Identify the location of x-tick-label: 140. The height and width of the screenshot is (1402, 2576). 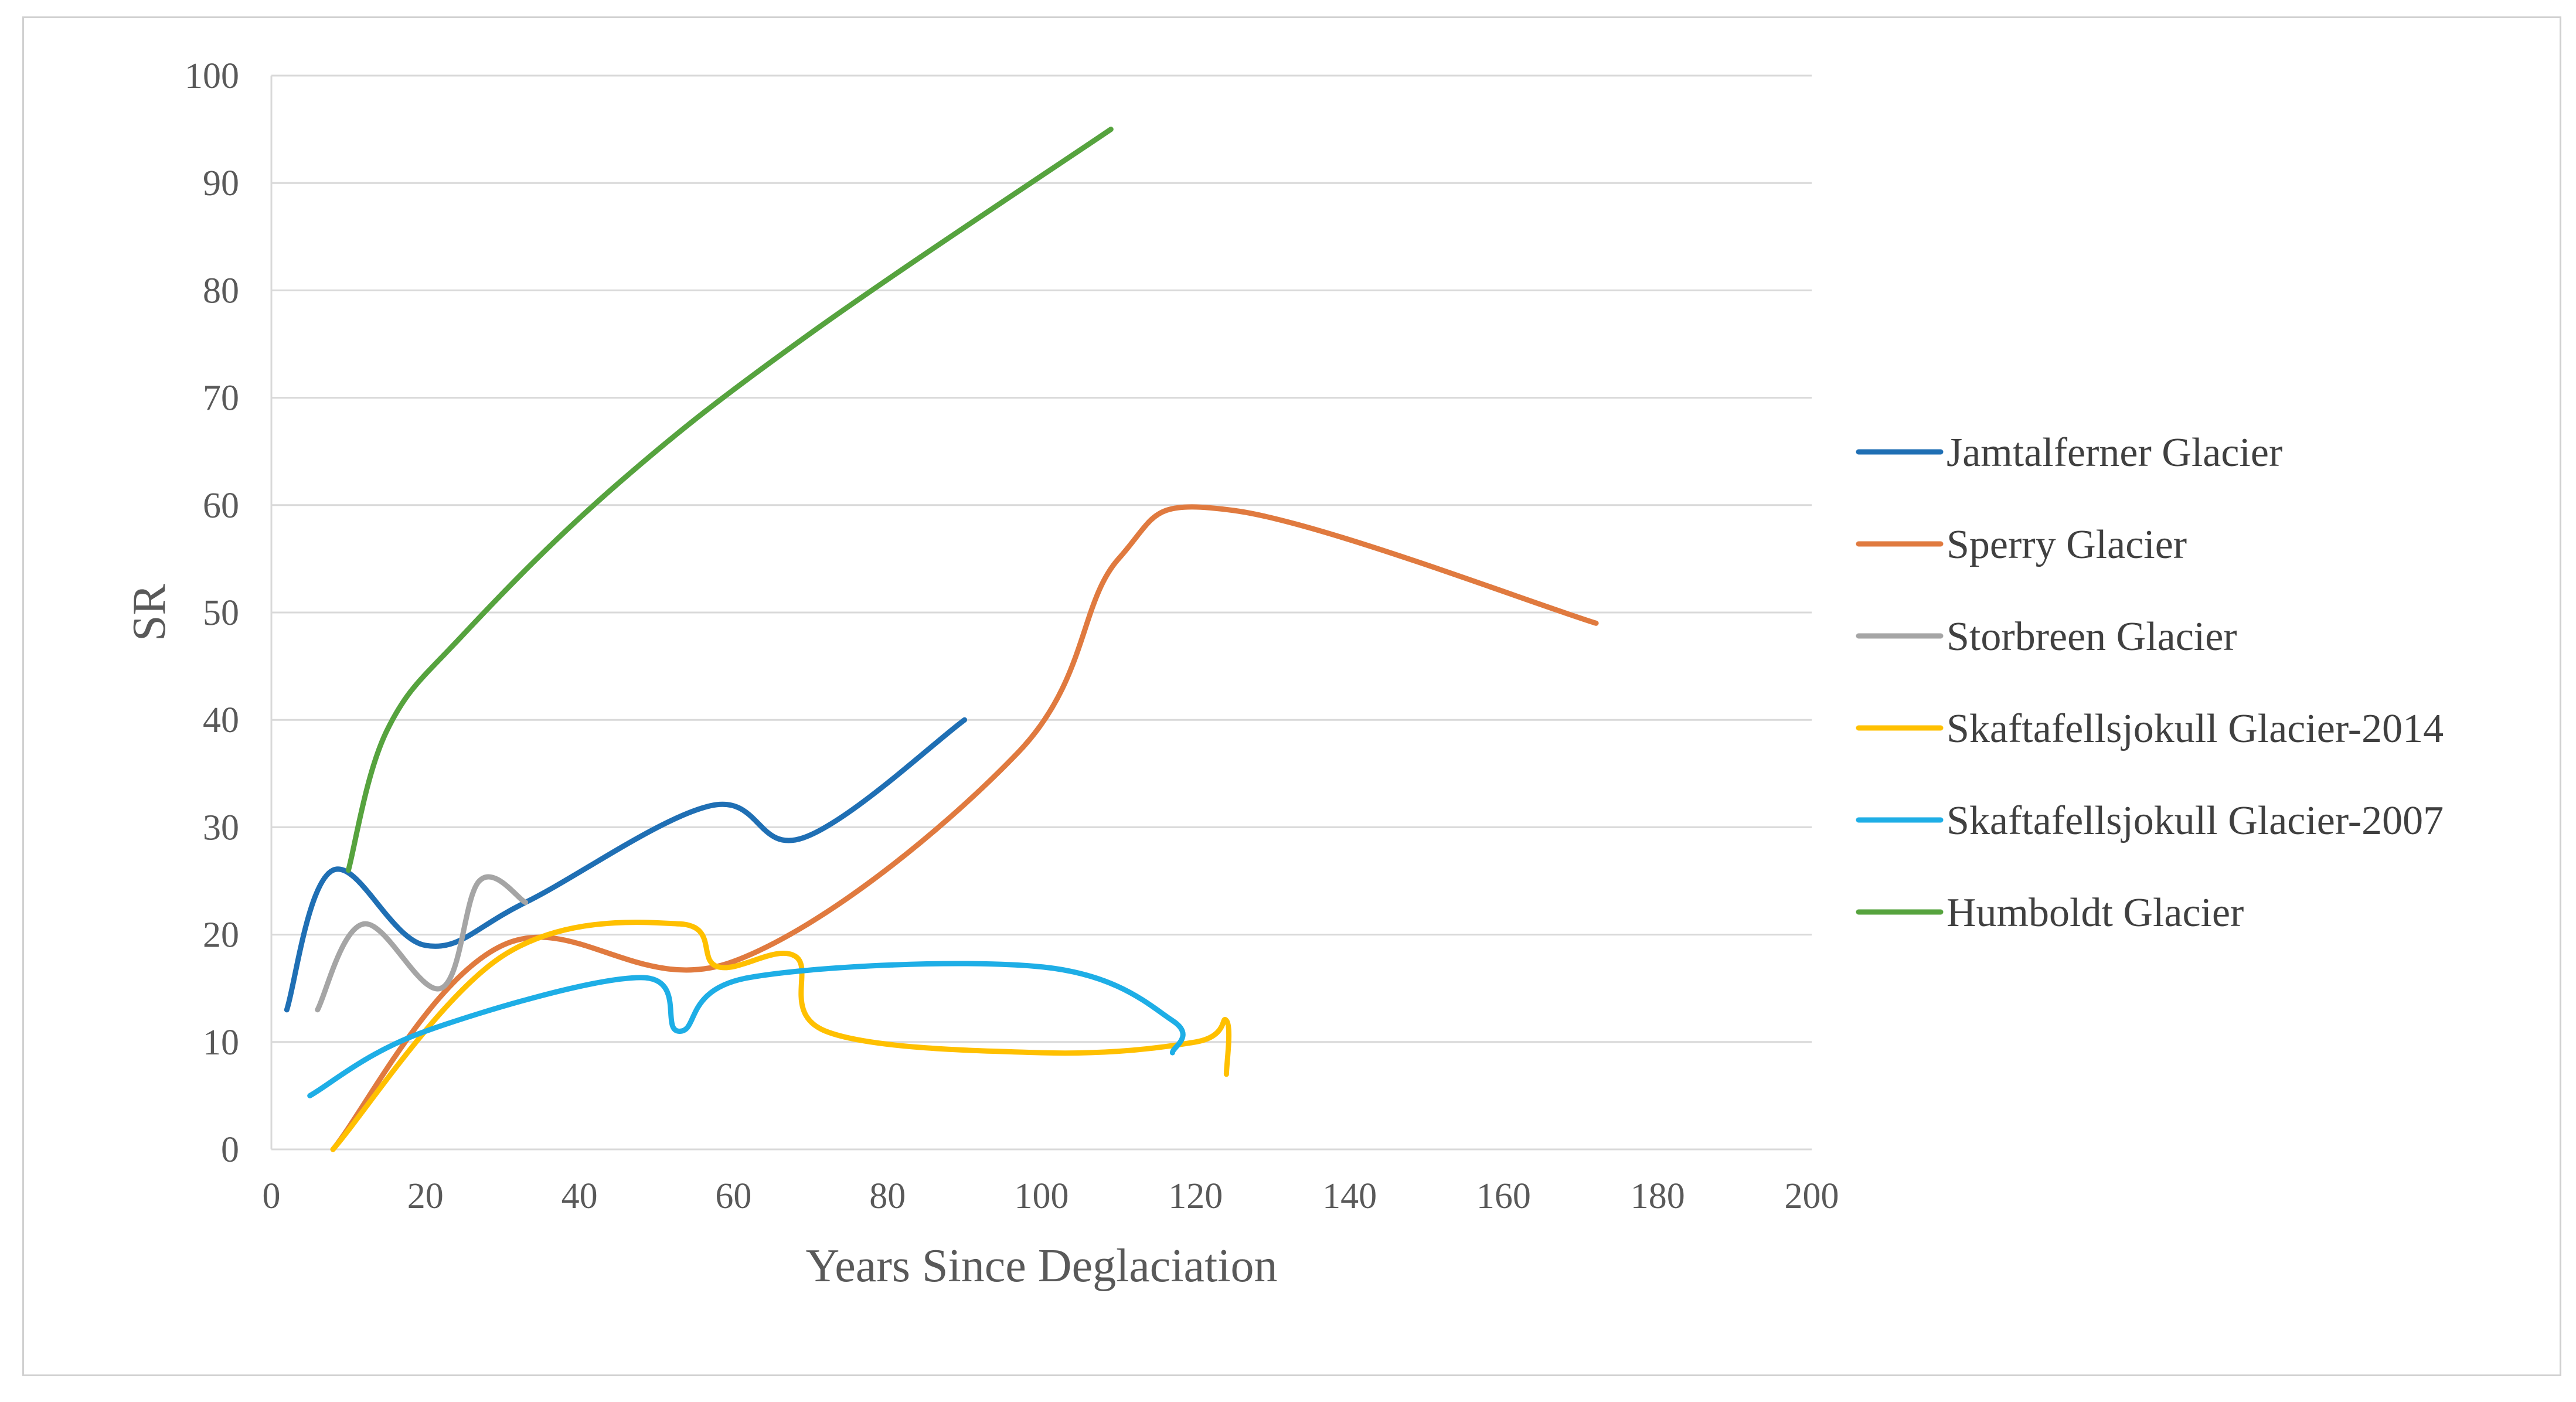
(1349, 1196).